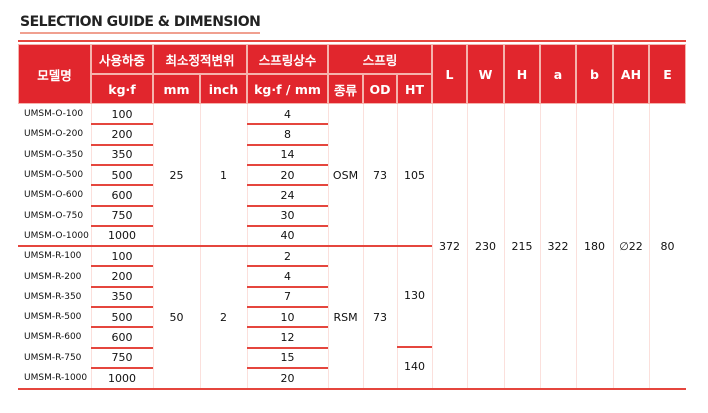 The height and width of the screenshot is (413, 708). I want to click on stroke-mm-cell: 25, so click(176, 175).